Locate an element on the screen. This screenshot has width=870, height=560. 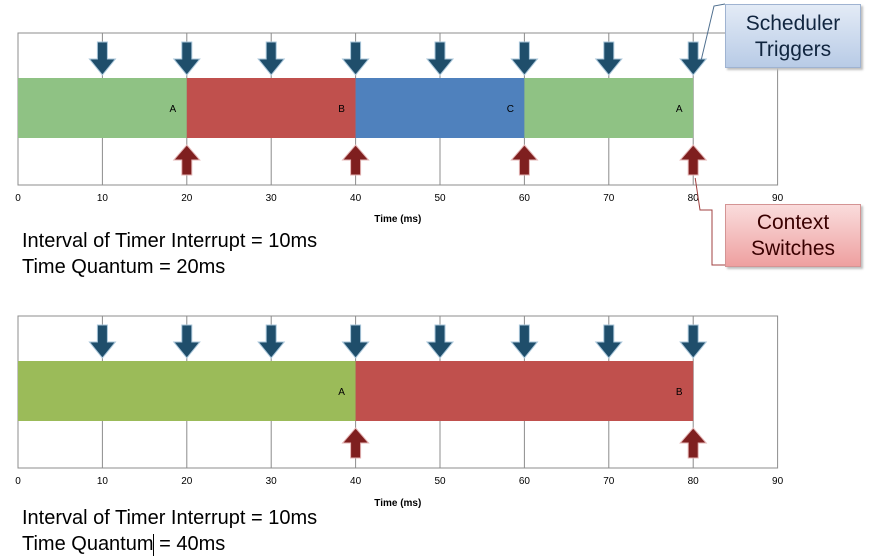
bottom-tick-label: 60 is located at coordinates (525, 481).